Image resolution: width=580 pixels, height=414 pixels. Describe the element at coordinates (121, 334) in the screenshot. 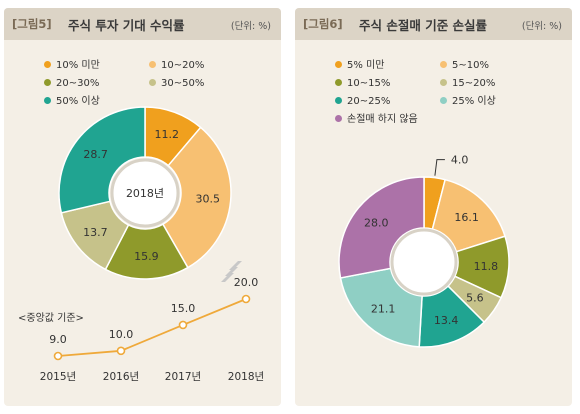

I see `data-label: 10.0` at that location.